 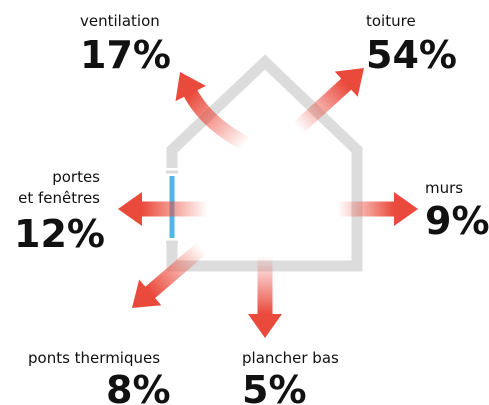 I want to click on percentage: 5%, so click(x=274, y=386).